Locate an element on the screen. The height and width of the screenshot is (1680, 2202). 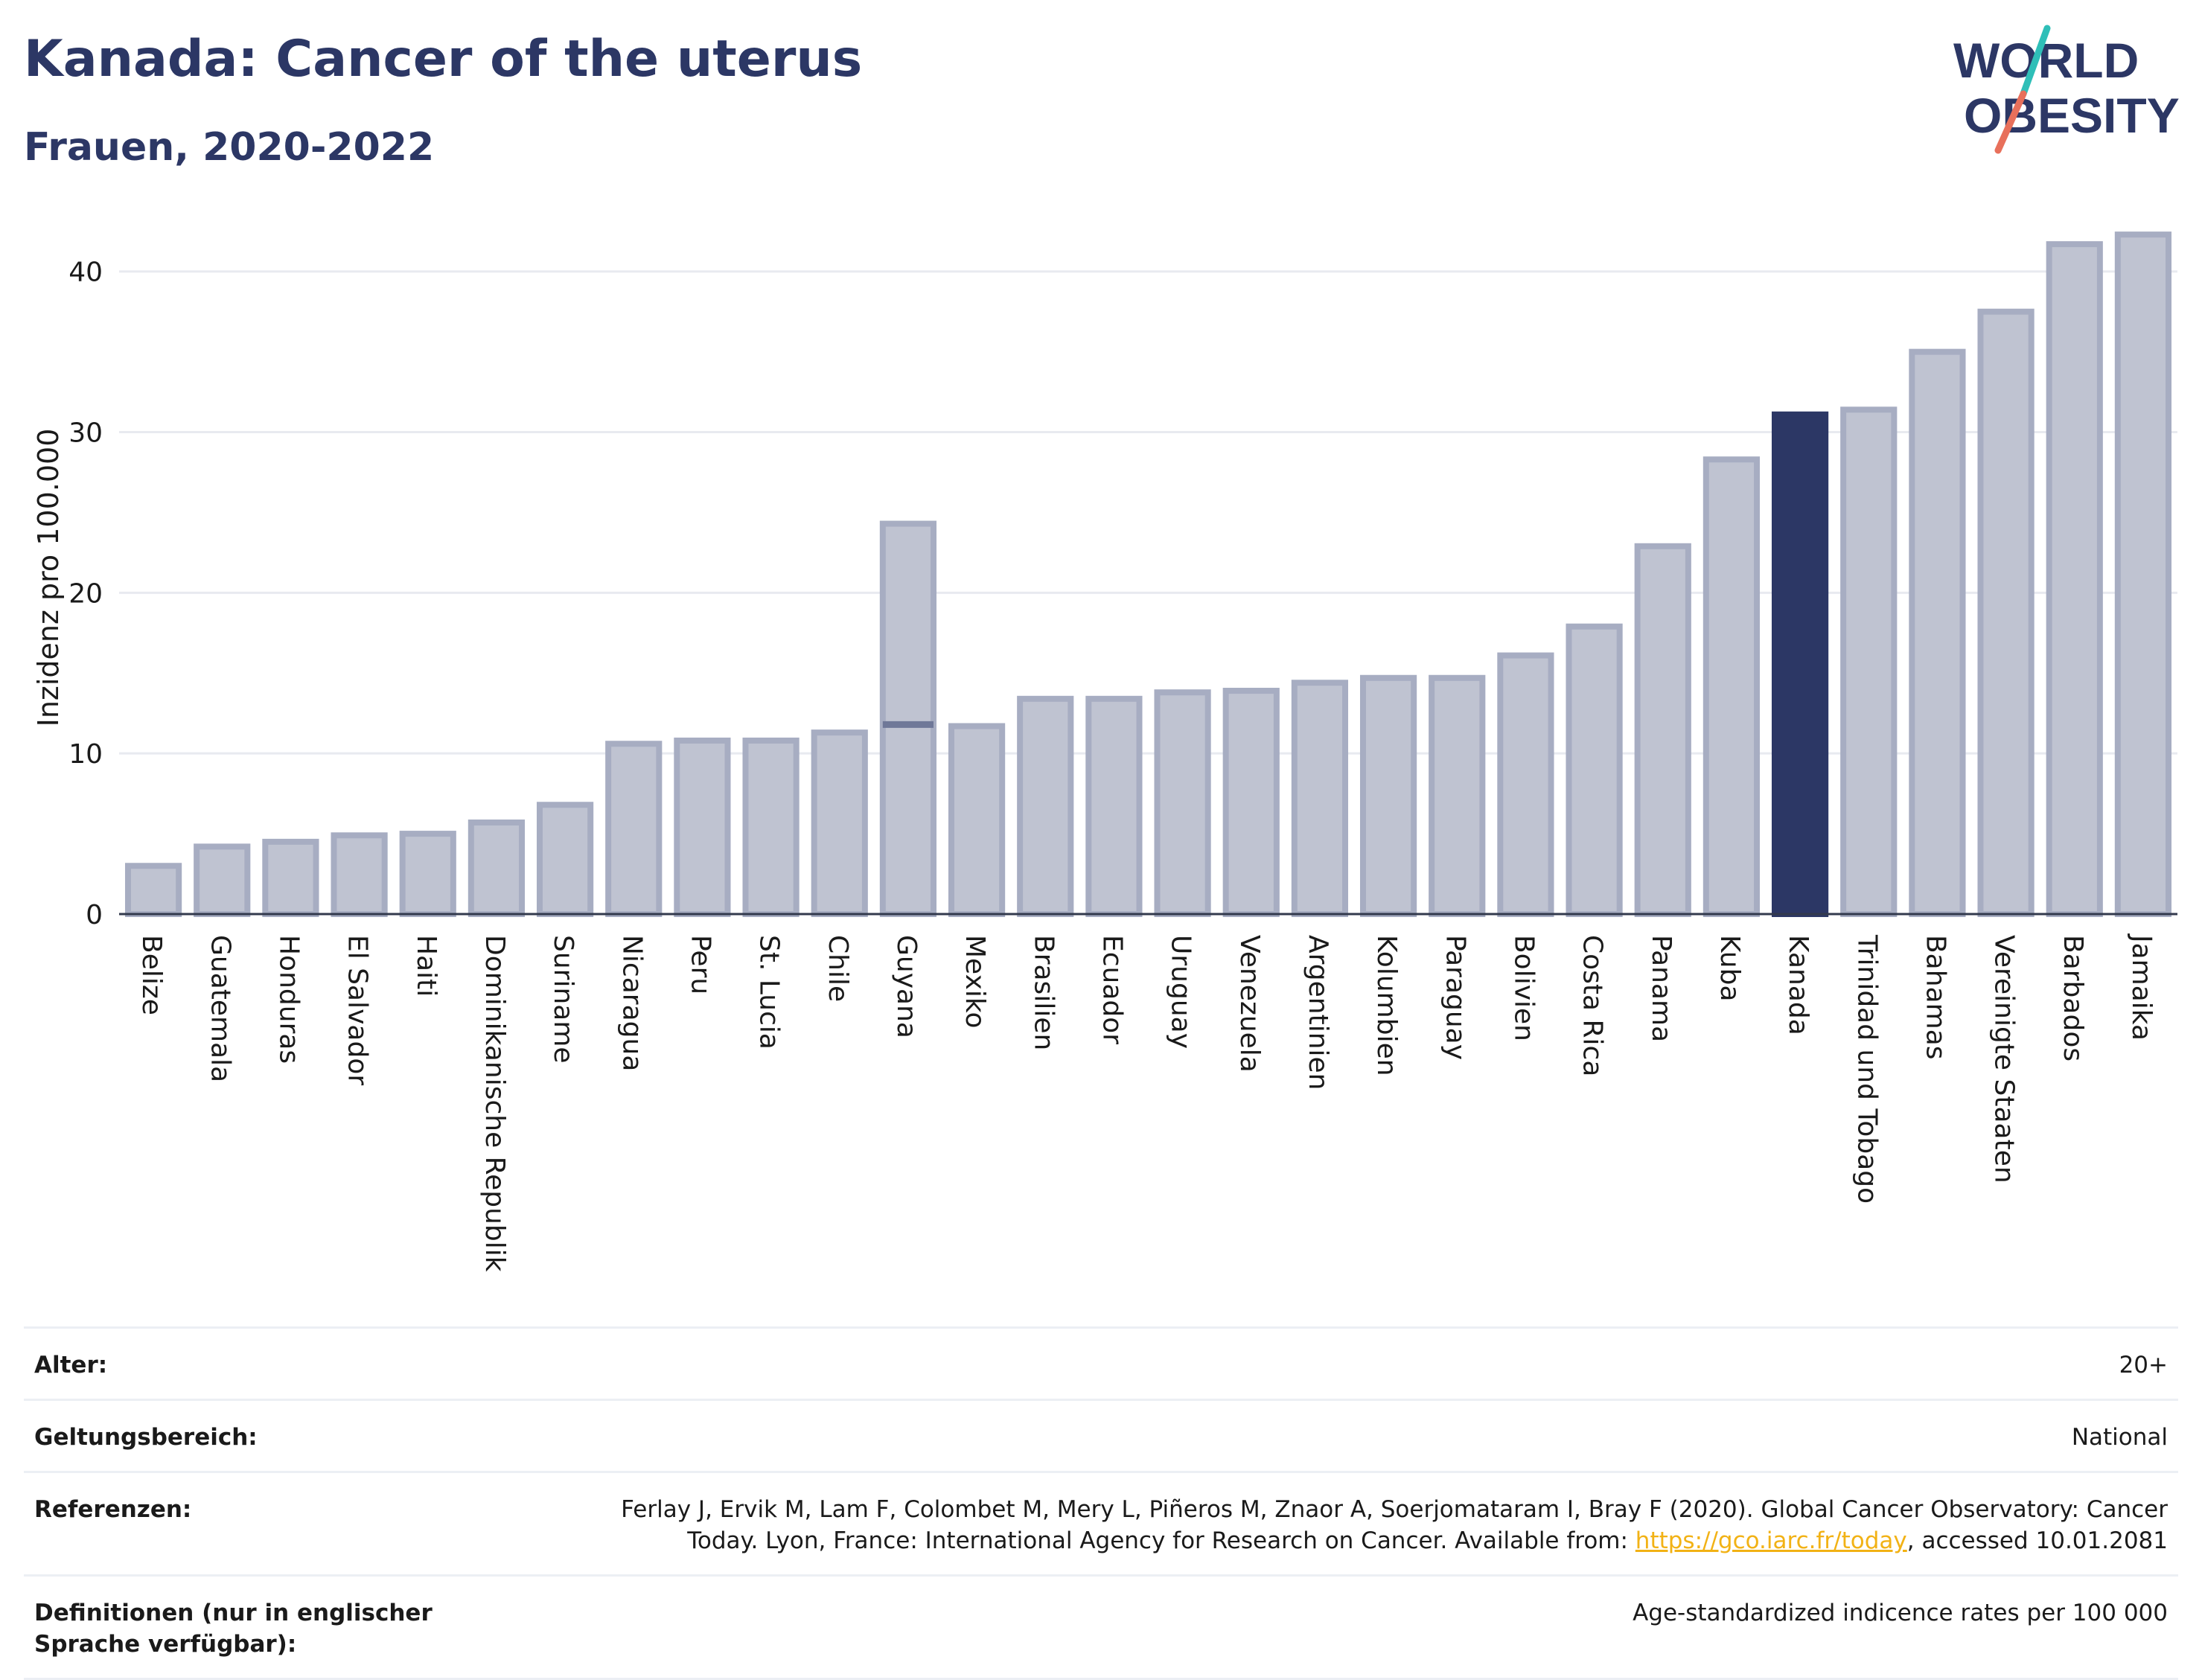
bar-panama is located at coordinates (1662, 730).